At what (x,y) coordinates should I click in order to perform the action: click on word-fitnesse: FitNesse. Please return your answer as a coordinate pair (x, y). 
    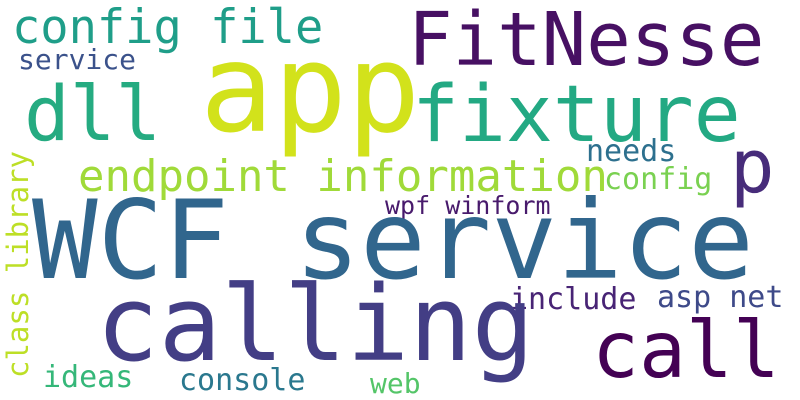
    Looking at the image, I should click on (586, 41).